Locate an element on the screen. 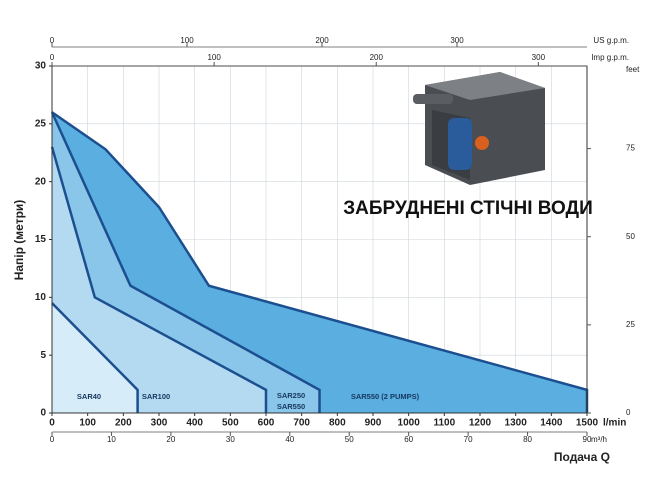 The height and width of the screenshot is (487, 650). y-tick-label: 25 is located at coordinates (41, 123).